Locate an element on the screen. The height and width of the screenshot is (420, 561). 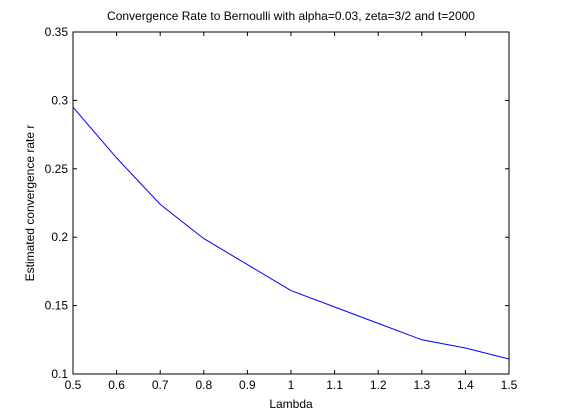
x-tick-label: 0.7 is located at coordinates (160, 385).